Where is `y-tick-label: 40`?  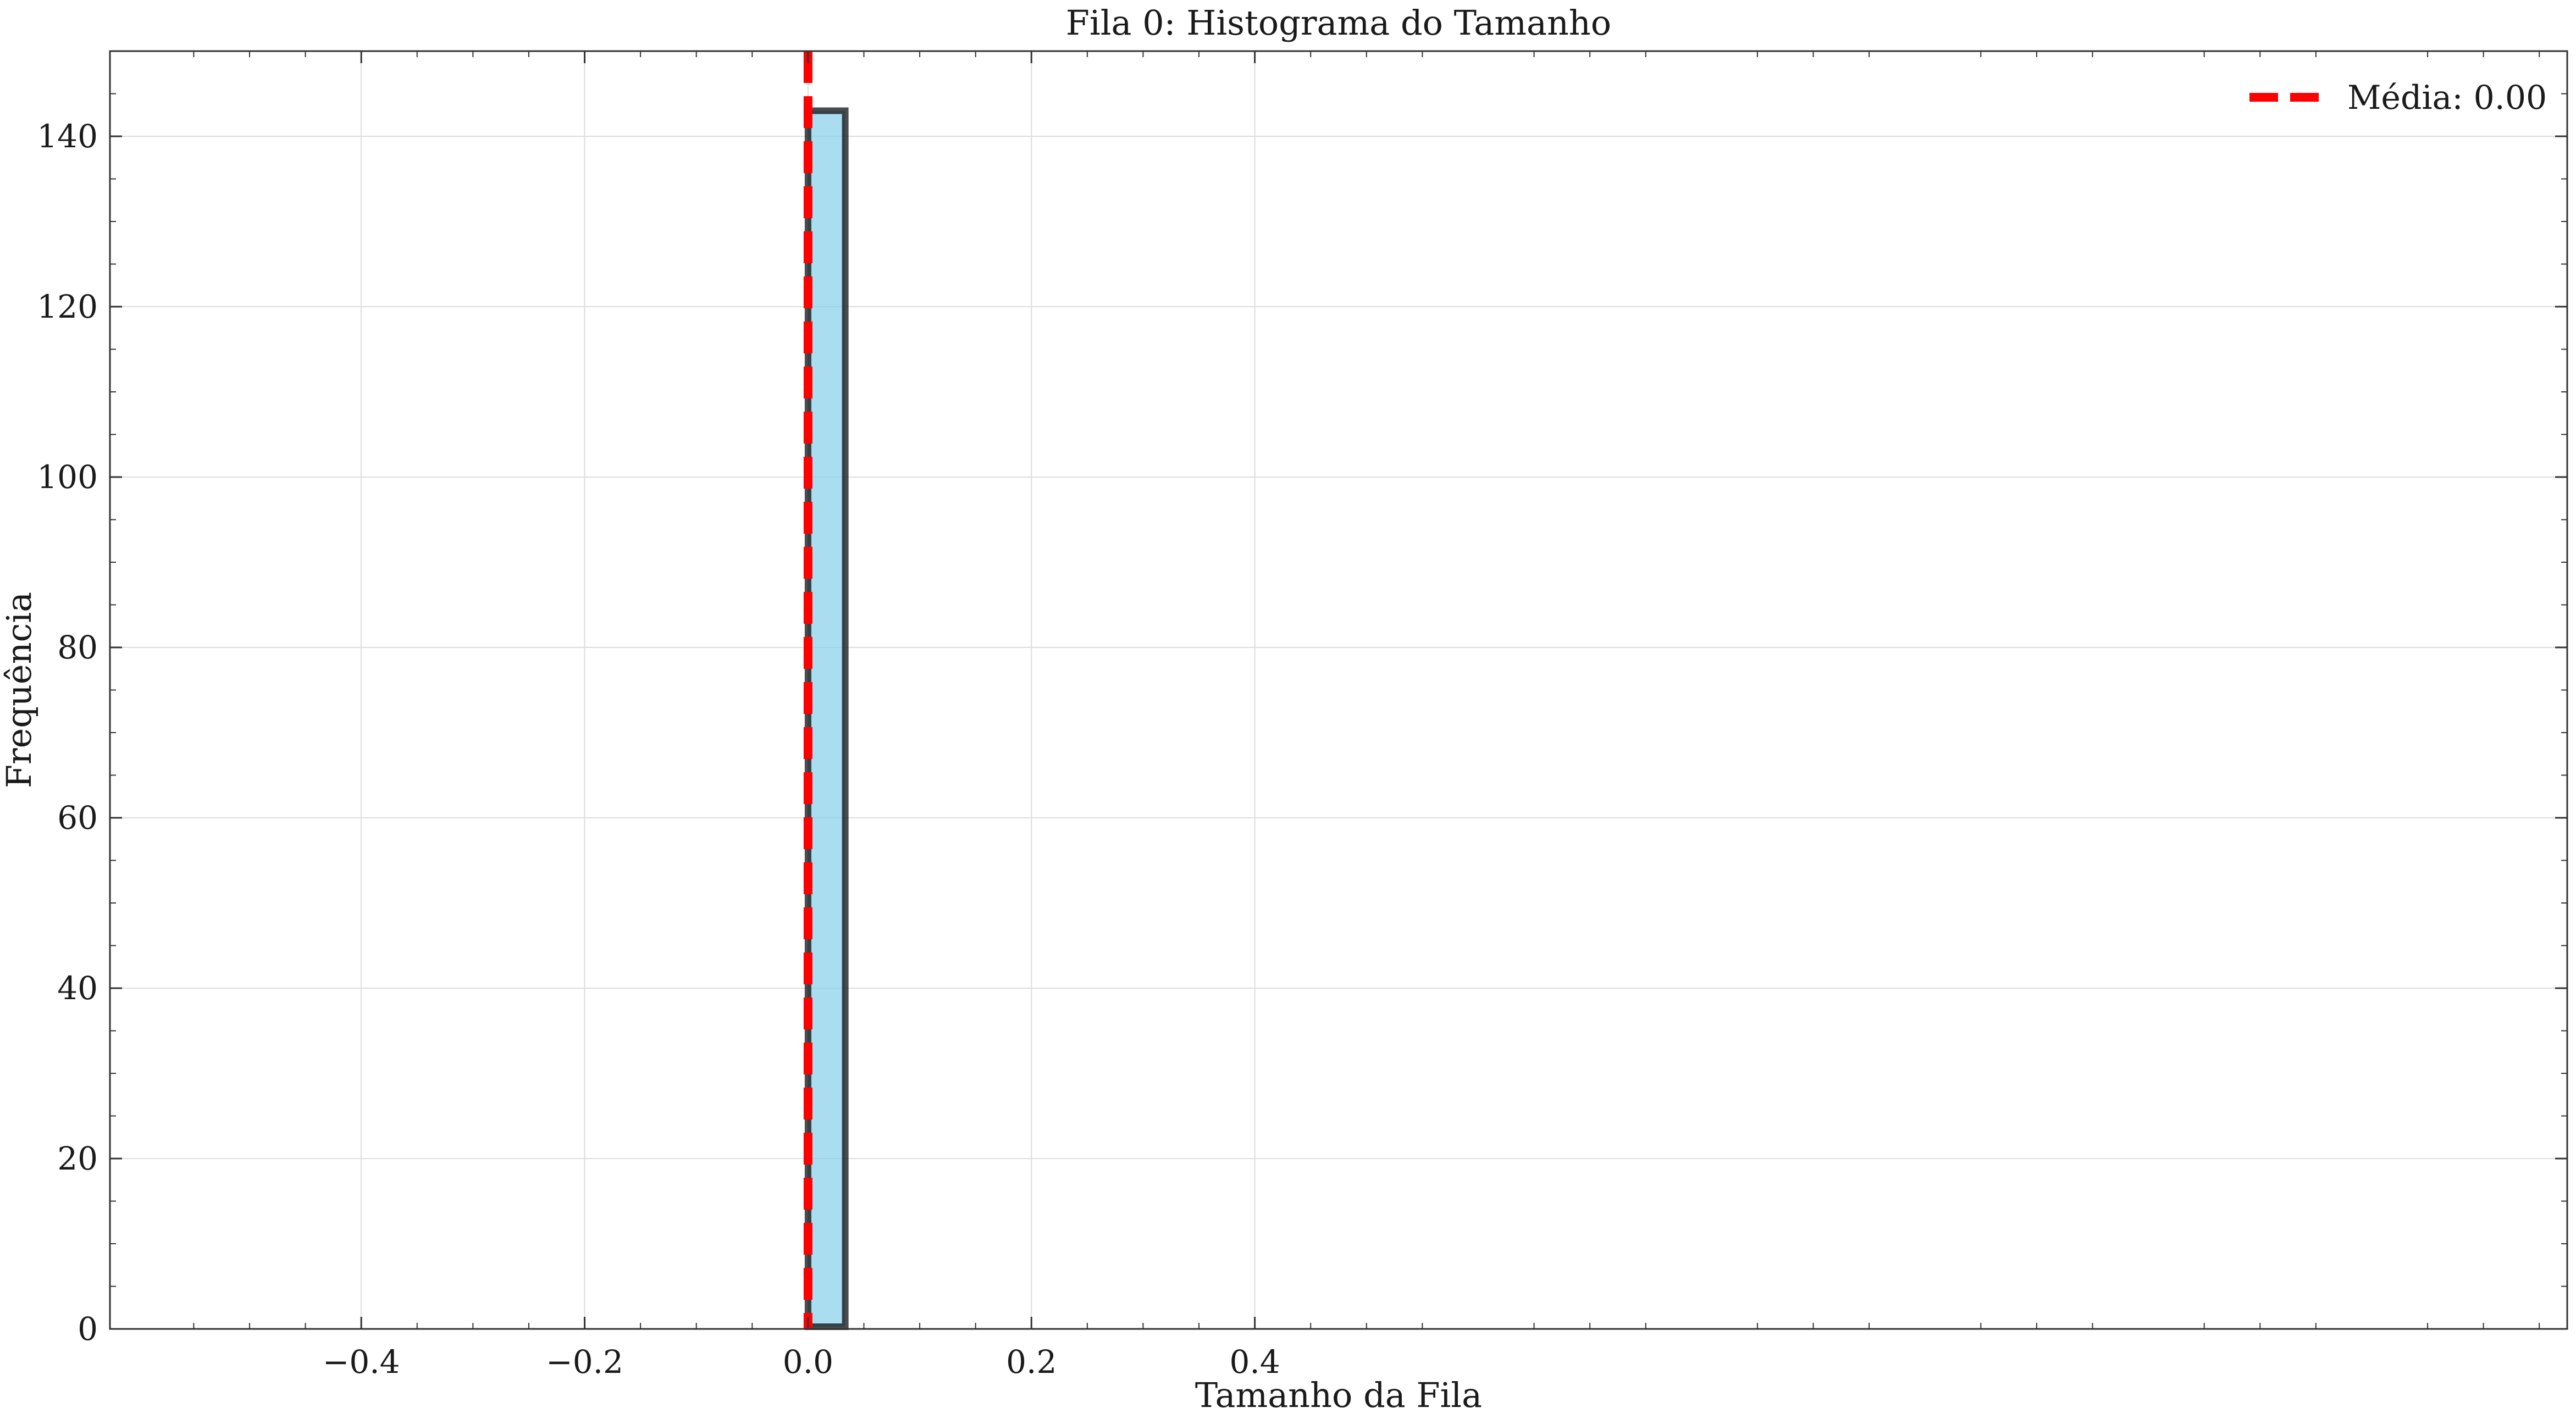 y-tick-label: 40 is located at coordinates (77, 988).